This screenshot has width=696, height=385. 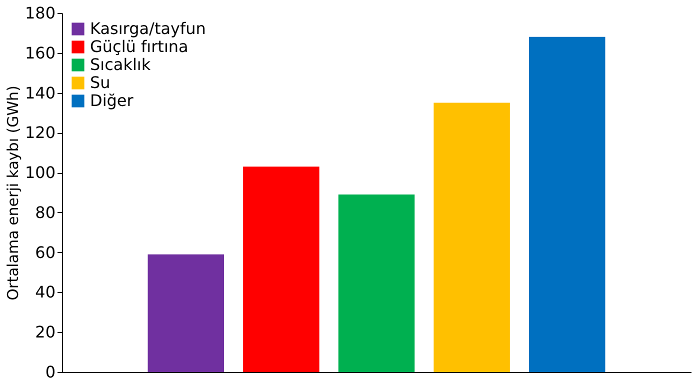 What do you see at coordinates (40, 13) in the screenshot?
I see `y-tick-label: 180` at bounding box center [40, 13].